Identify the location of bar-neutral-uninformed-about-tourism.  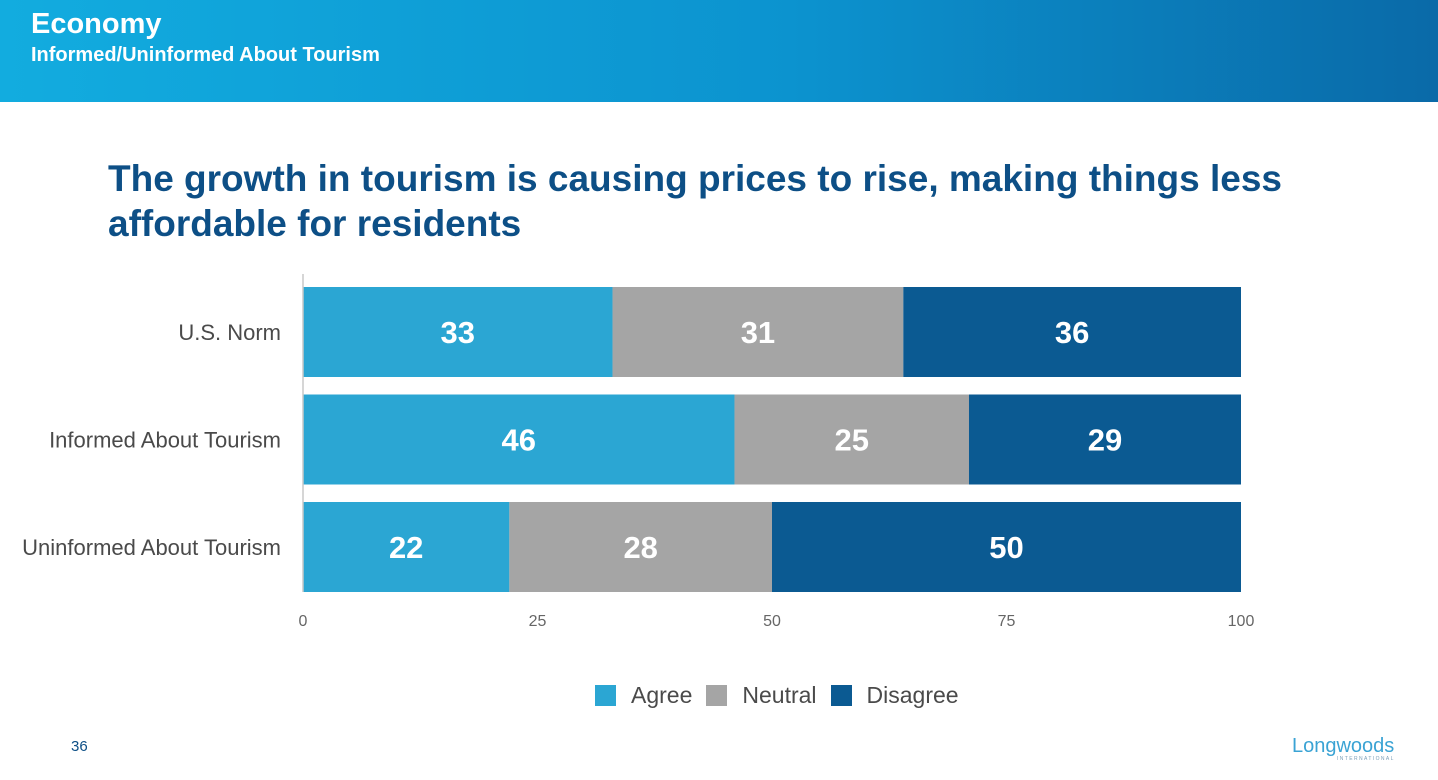
(640, 547).